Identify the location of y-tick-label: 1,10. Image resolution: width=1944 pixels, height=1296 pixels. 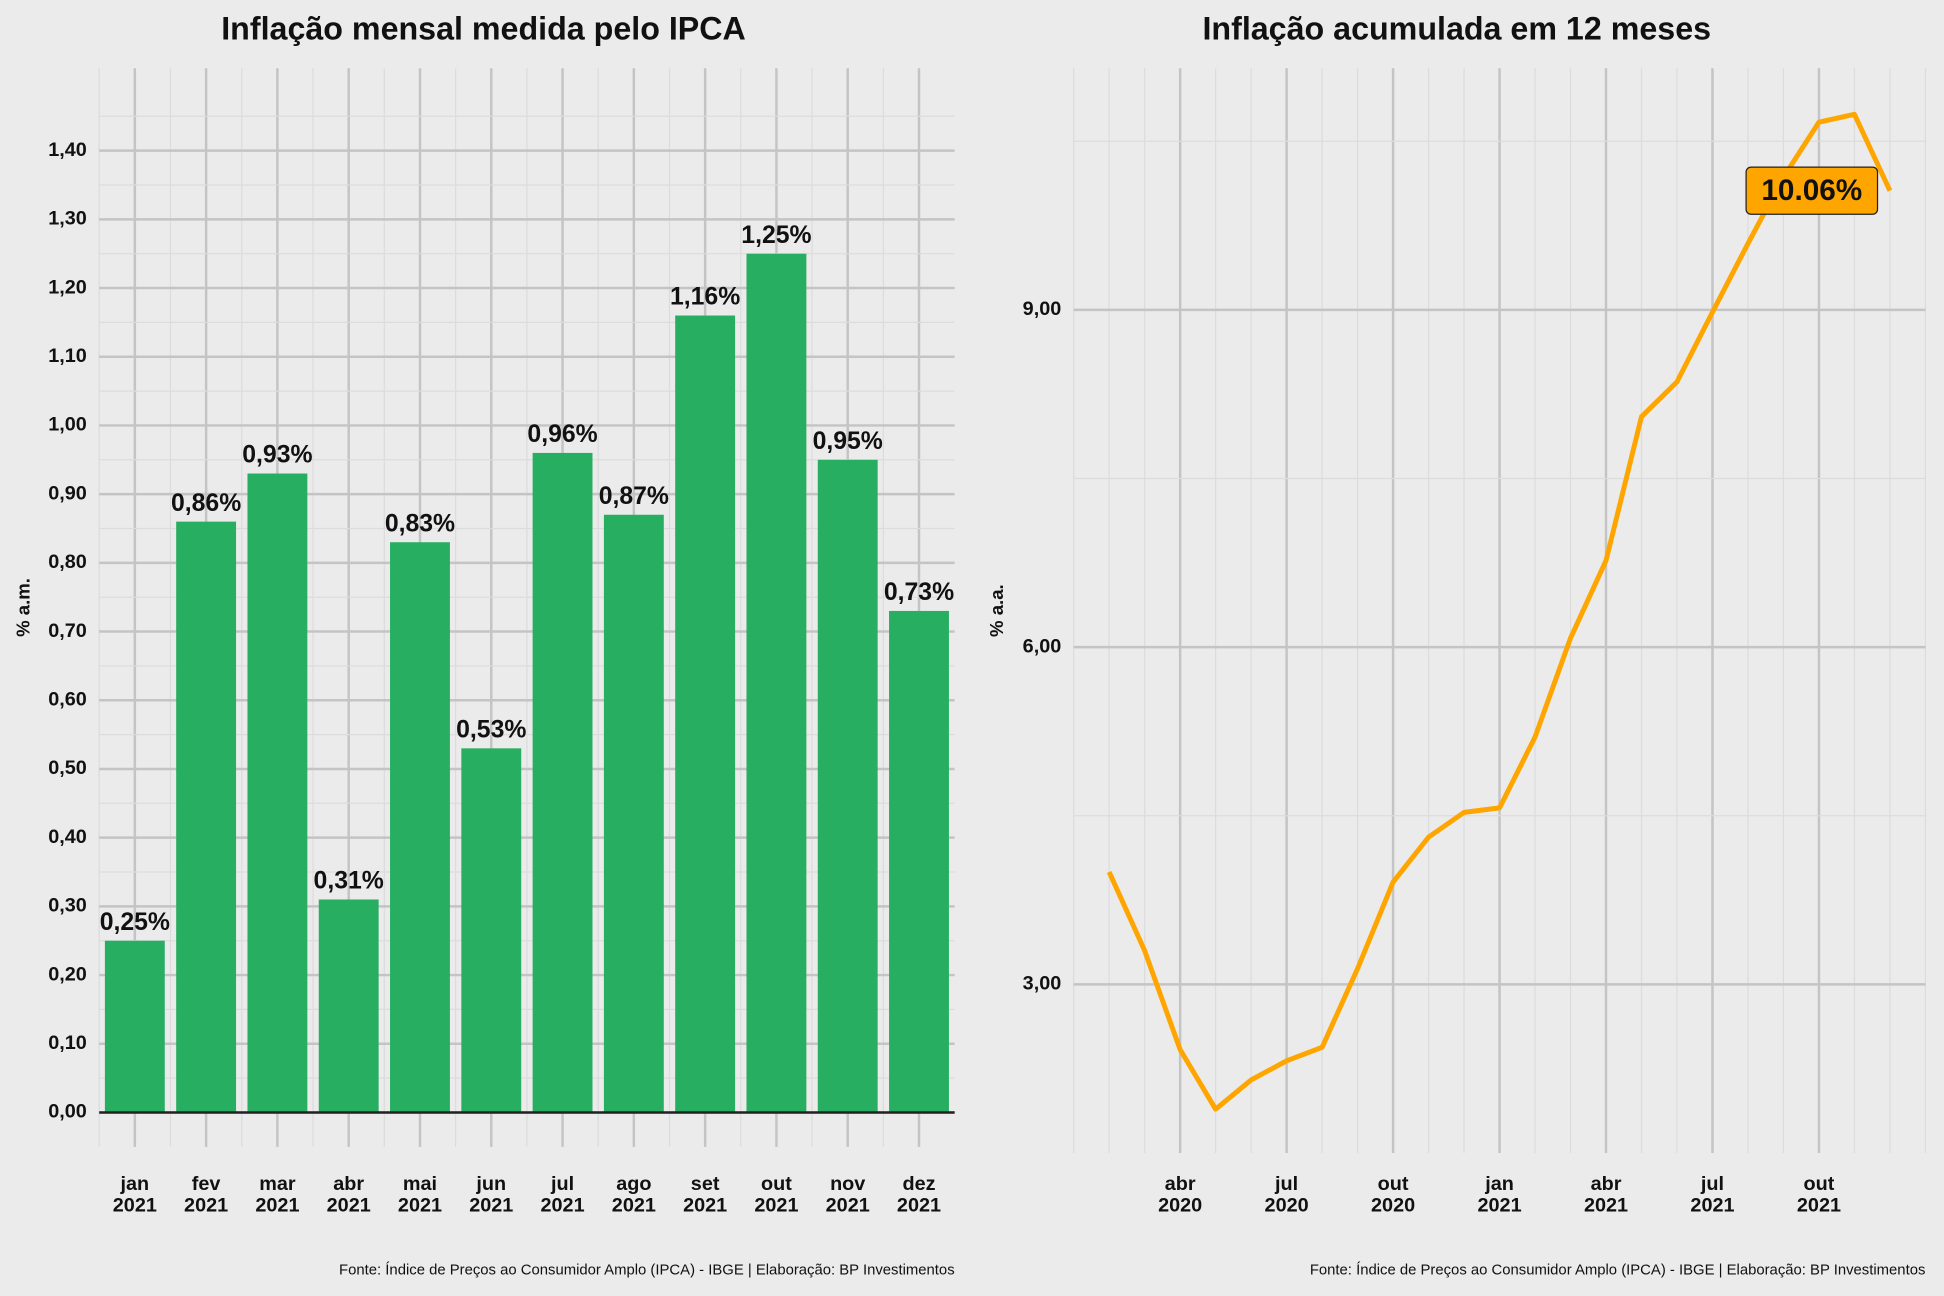
(67, 356).